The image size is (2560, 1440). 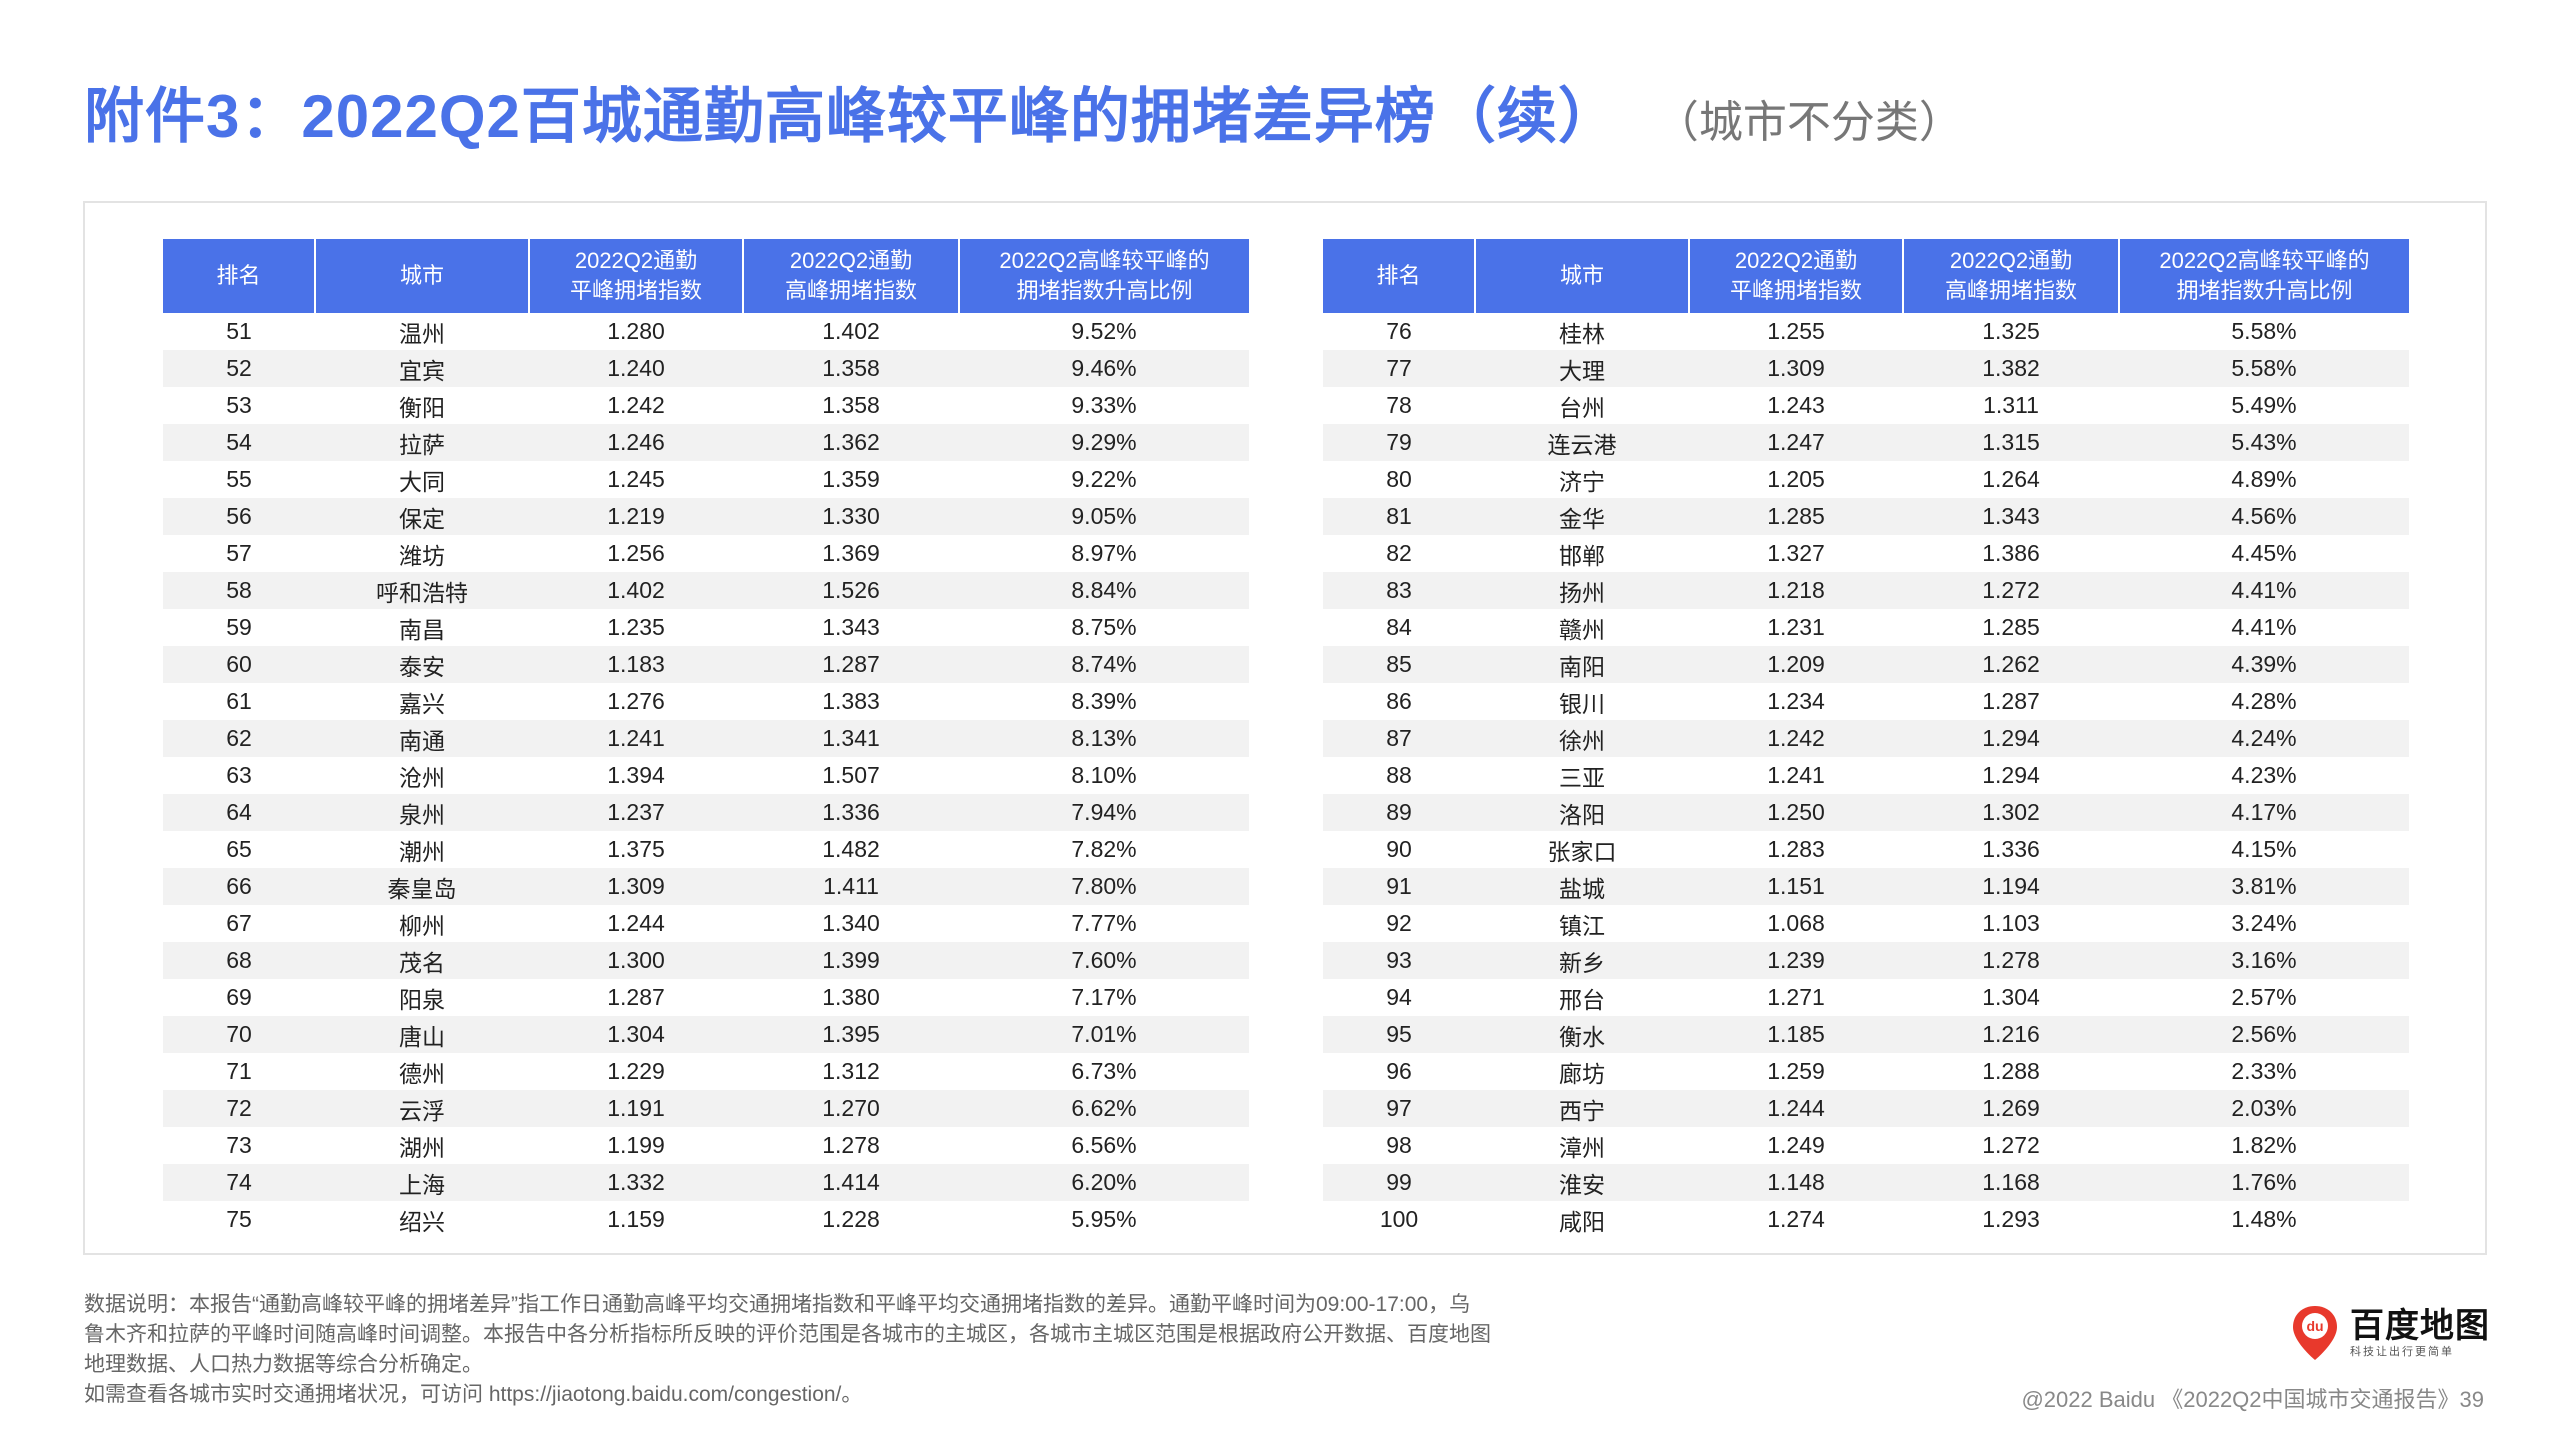 I want to click on table-row: 96 廊坊 1.259 1.288 2.33%, so click(x=1866, y=1071).